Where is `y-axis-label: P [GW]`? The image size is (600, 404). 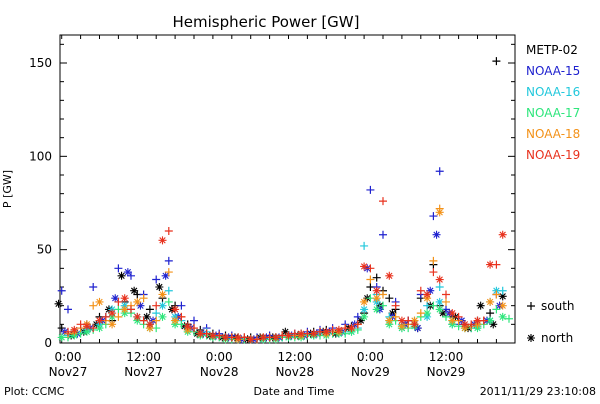
y-axis-label: P [GW] is located at coordinates (7, 189).